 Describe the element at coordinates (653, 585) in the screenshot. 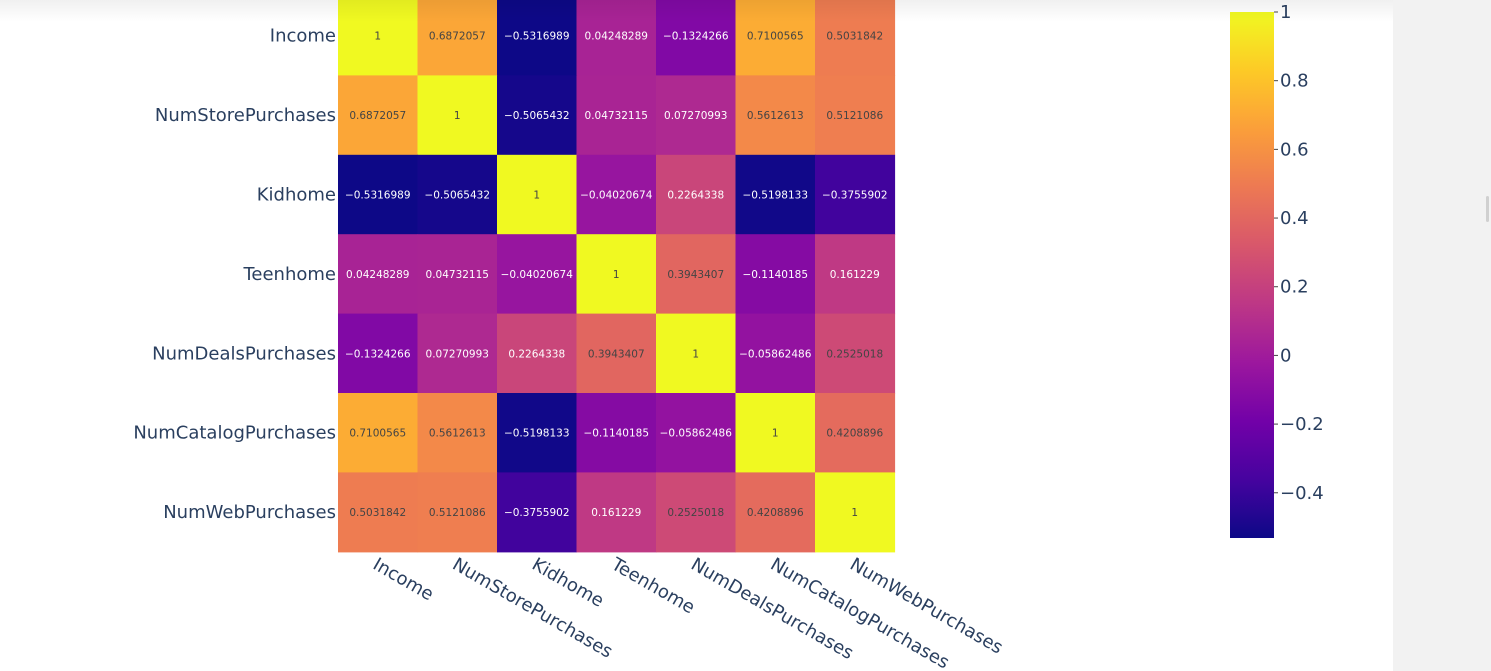

I see `x-tick-label: Teenhome` at that location.